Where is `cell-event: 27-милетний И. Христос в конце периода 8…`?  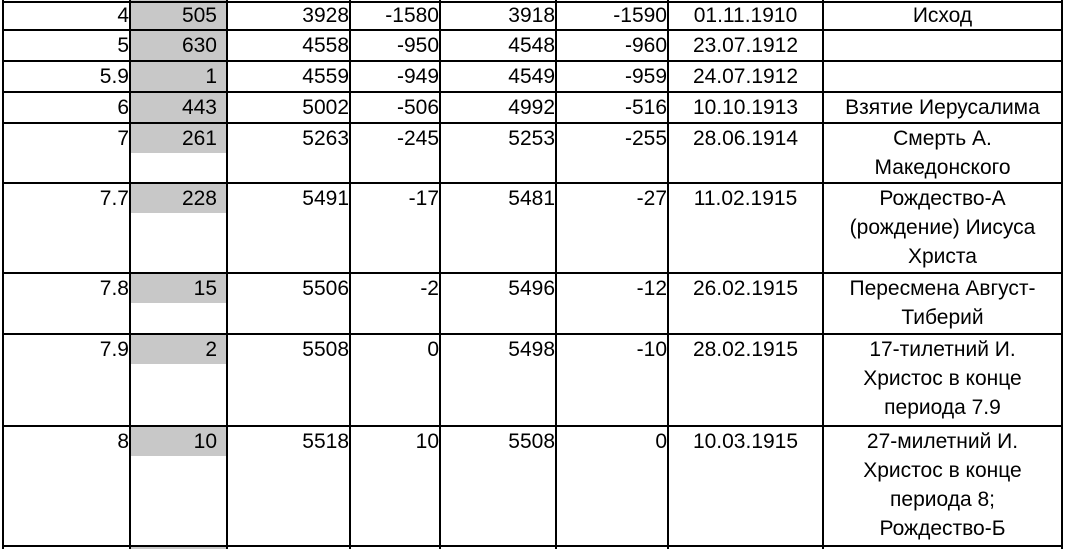 cell-event: 27-милетний И. Христос в конце периода 8… is located at coordinates (942, 486).